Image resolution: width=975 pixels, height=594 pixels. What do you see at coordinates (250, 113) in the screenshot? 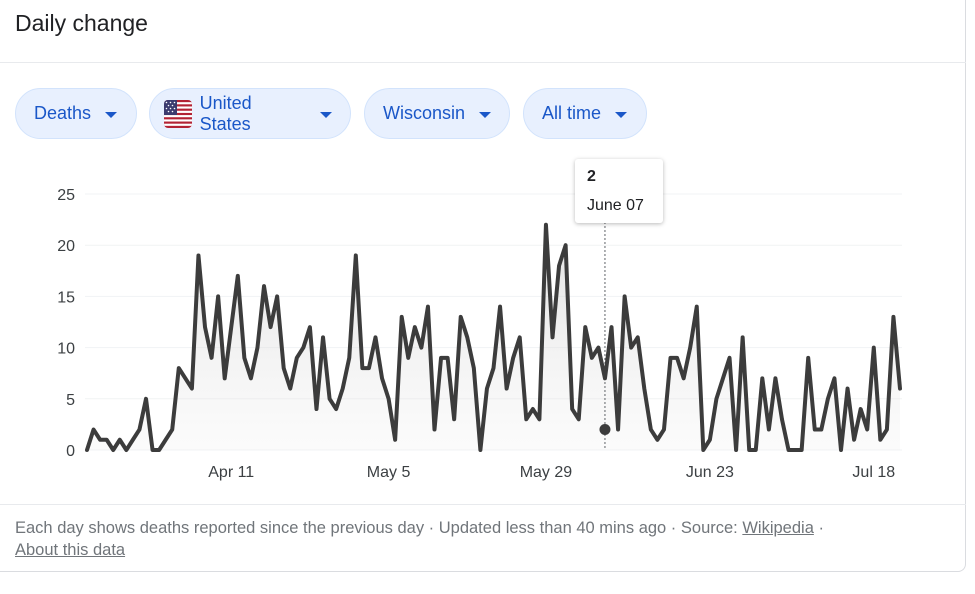
I see `country-dropdown: United States` at bounding box center [250, 113].